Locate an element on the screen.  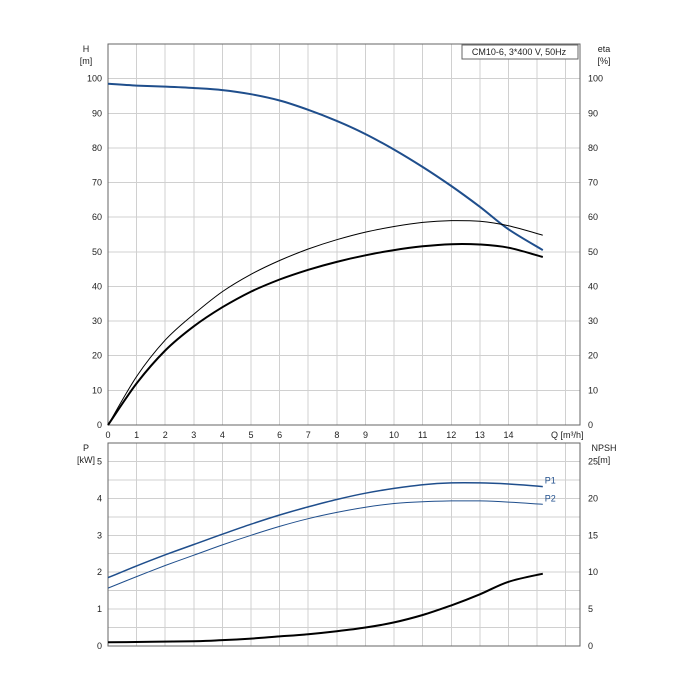
y-axis-label-left: H is located at coordinates (86, 49).